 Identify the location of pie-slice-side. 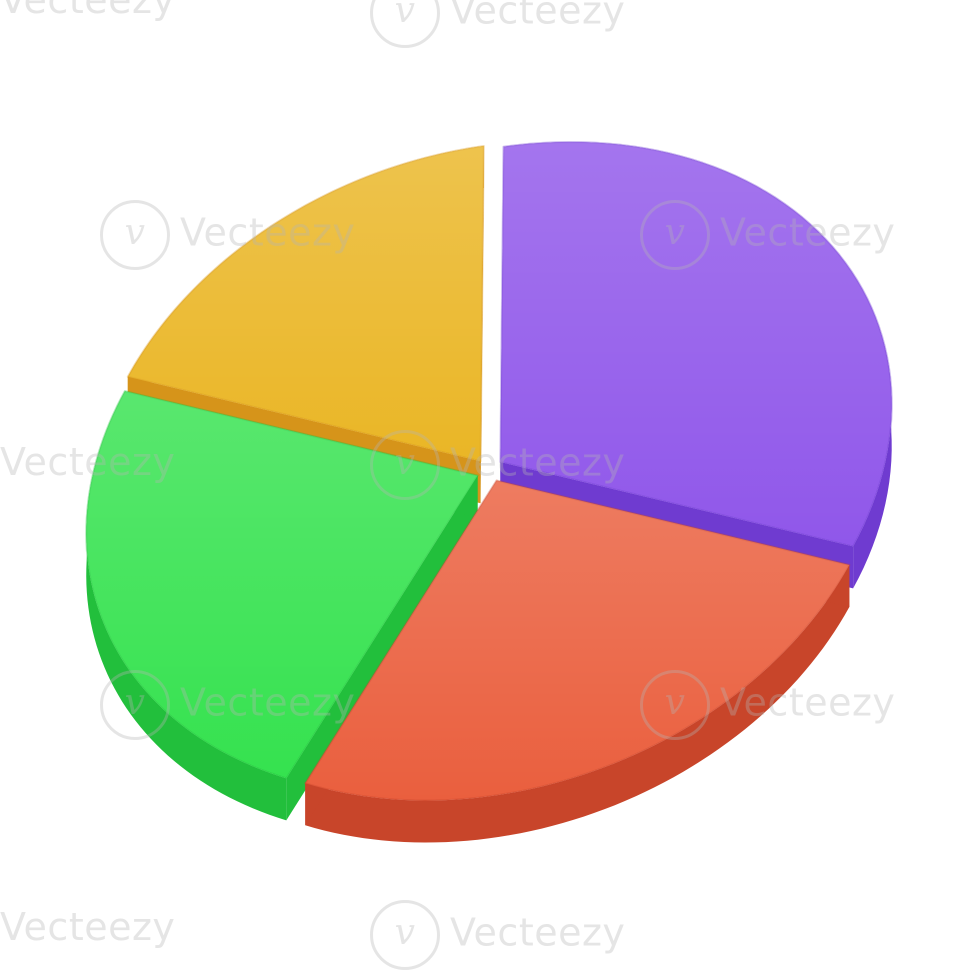
(186, 606).